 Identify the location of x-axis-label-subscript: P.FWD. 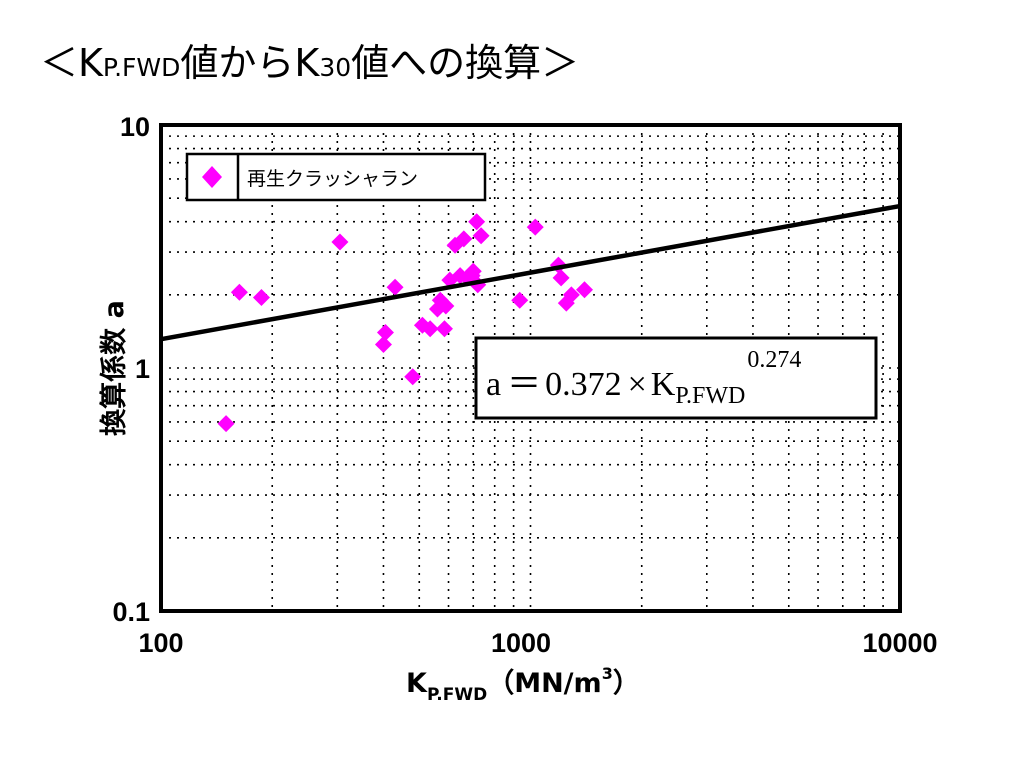
(457, 695).